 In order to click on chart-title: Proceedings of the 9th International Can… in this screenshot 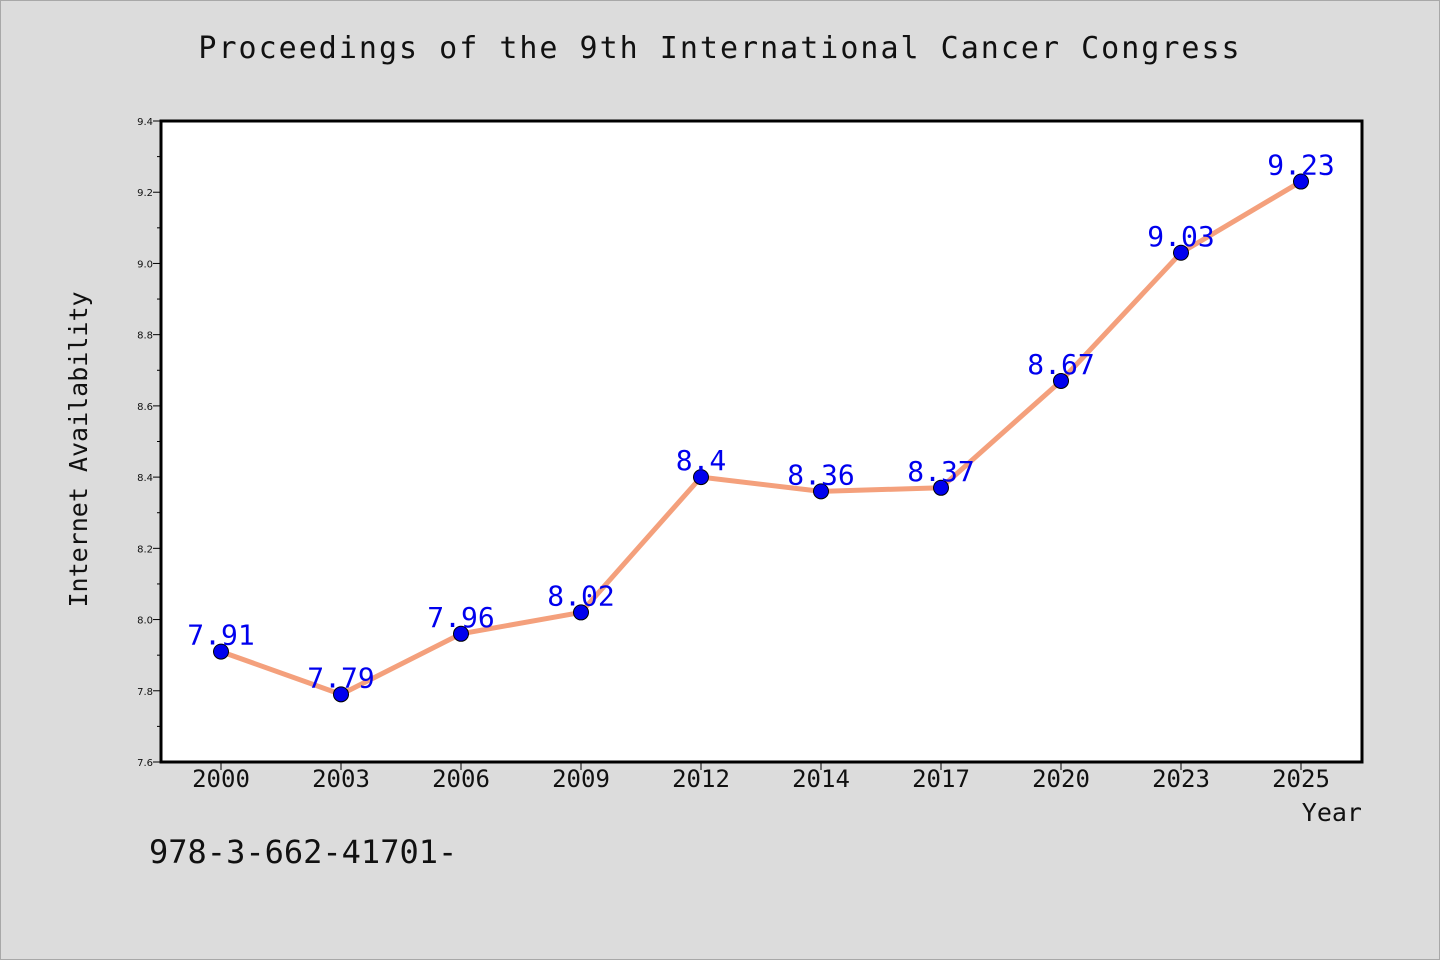, I will do `click(720, 48)`.